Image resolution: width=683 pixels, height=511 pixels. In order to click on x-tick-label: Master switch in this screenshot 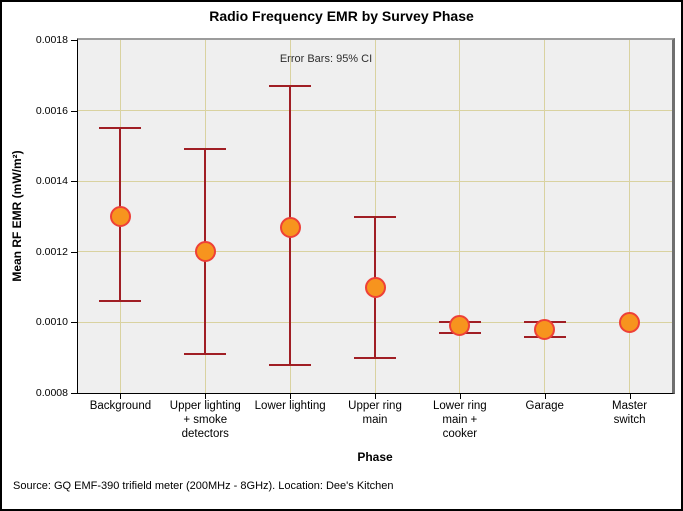, I will do `click(629, 413)`.